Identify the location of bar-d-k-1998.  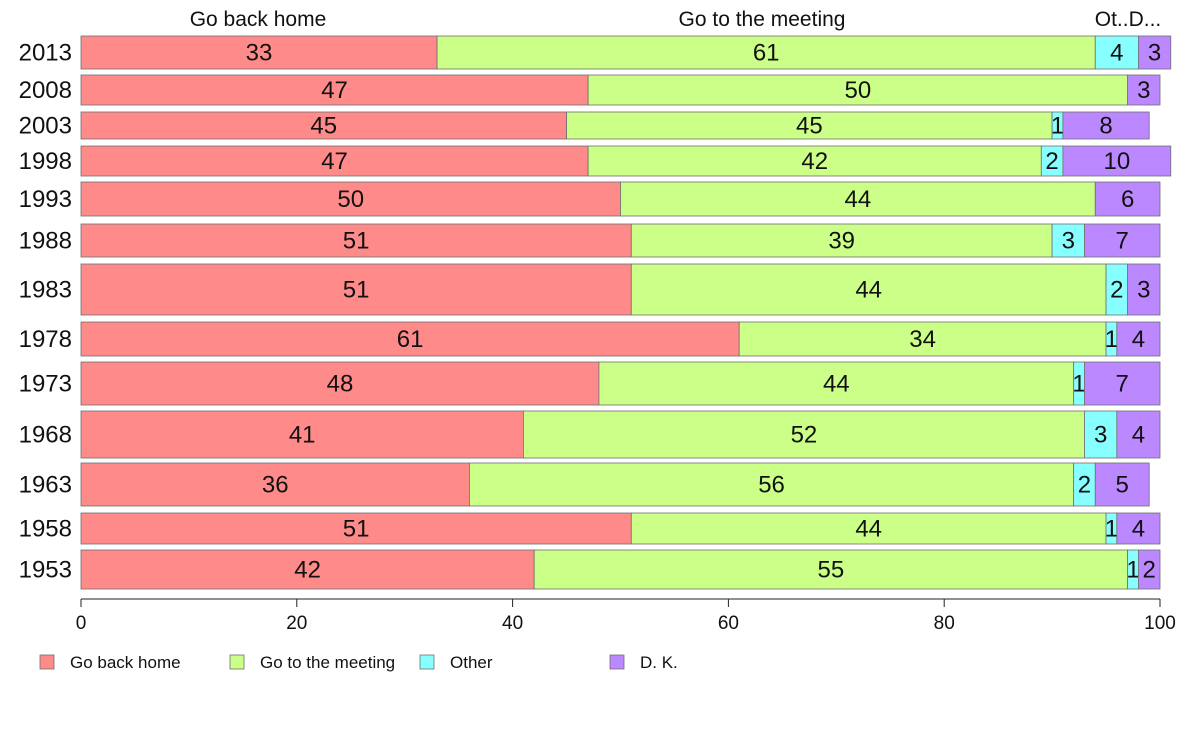
(1117, 161).